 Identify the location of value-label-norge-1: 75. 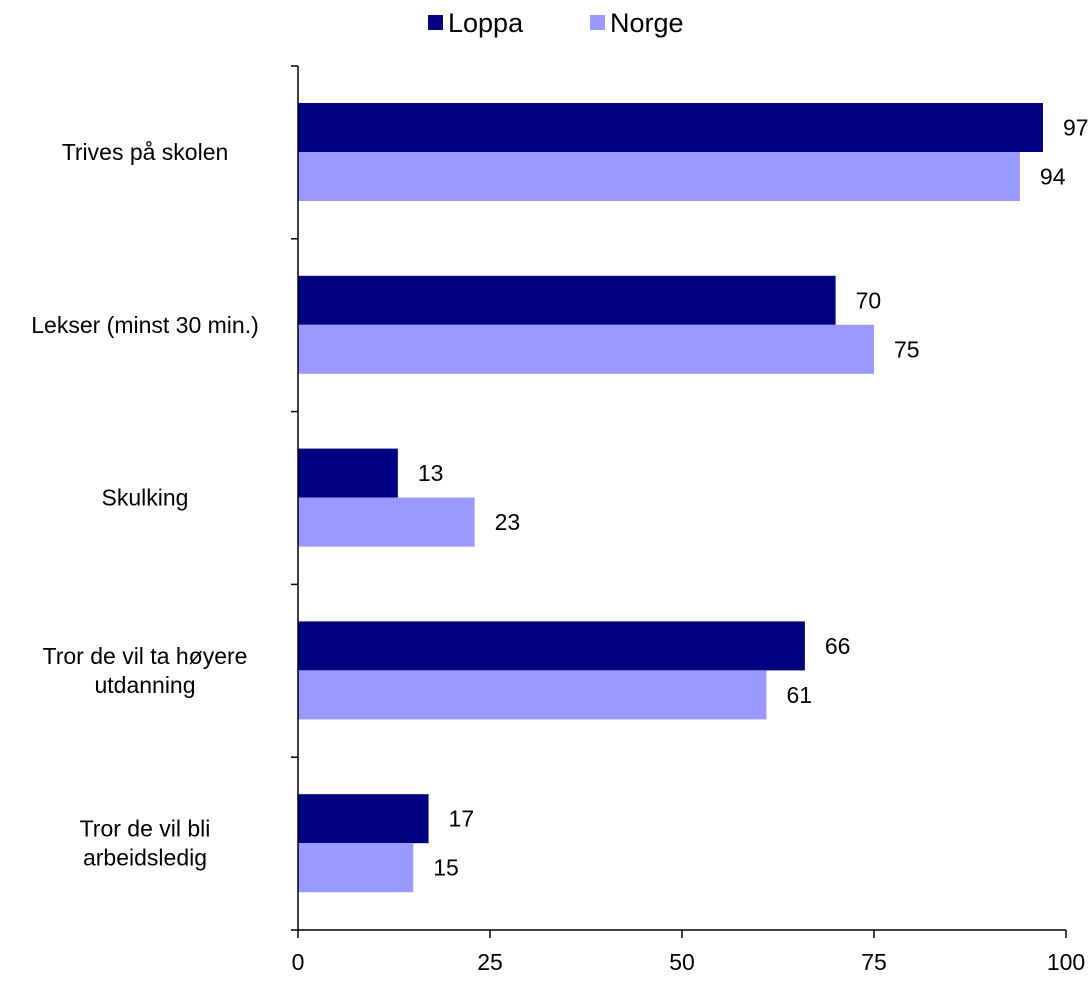
(907, 349).